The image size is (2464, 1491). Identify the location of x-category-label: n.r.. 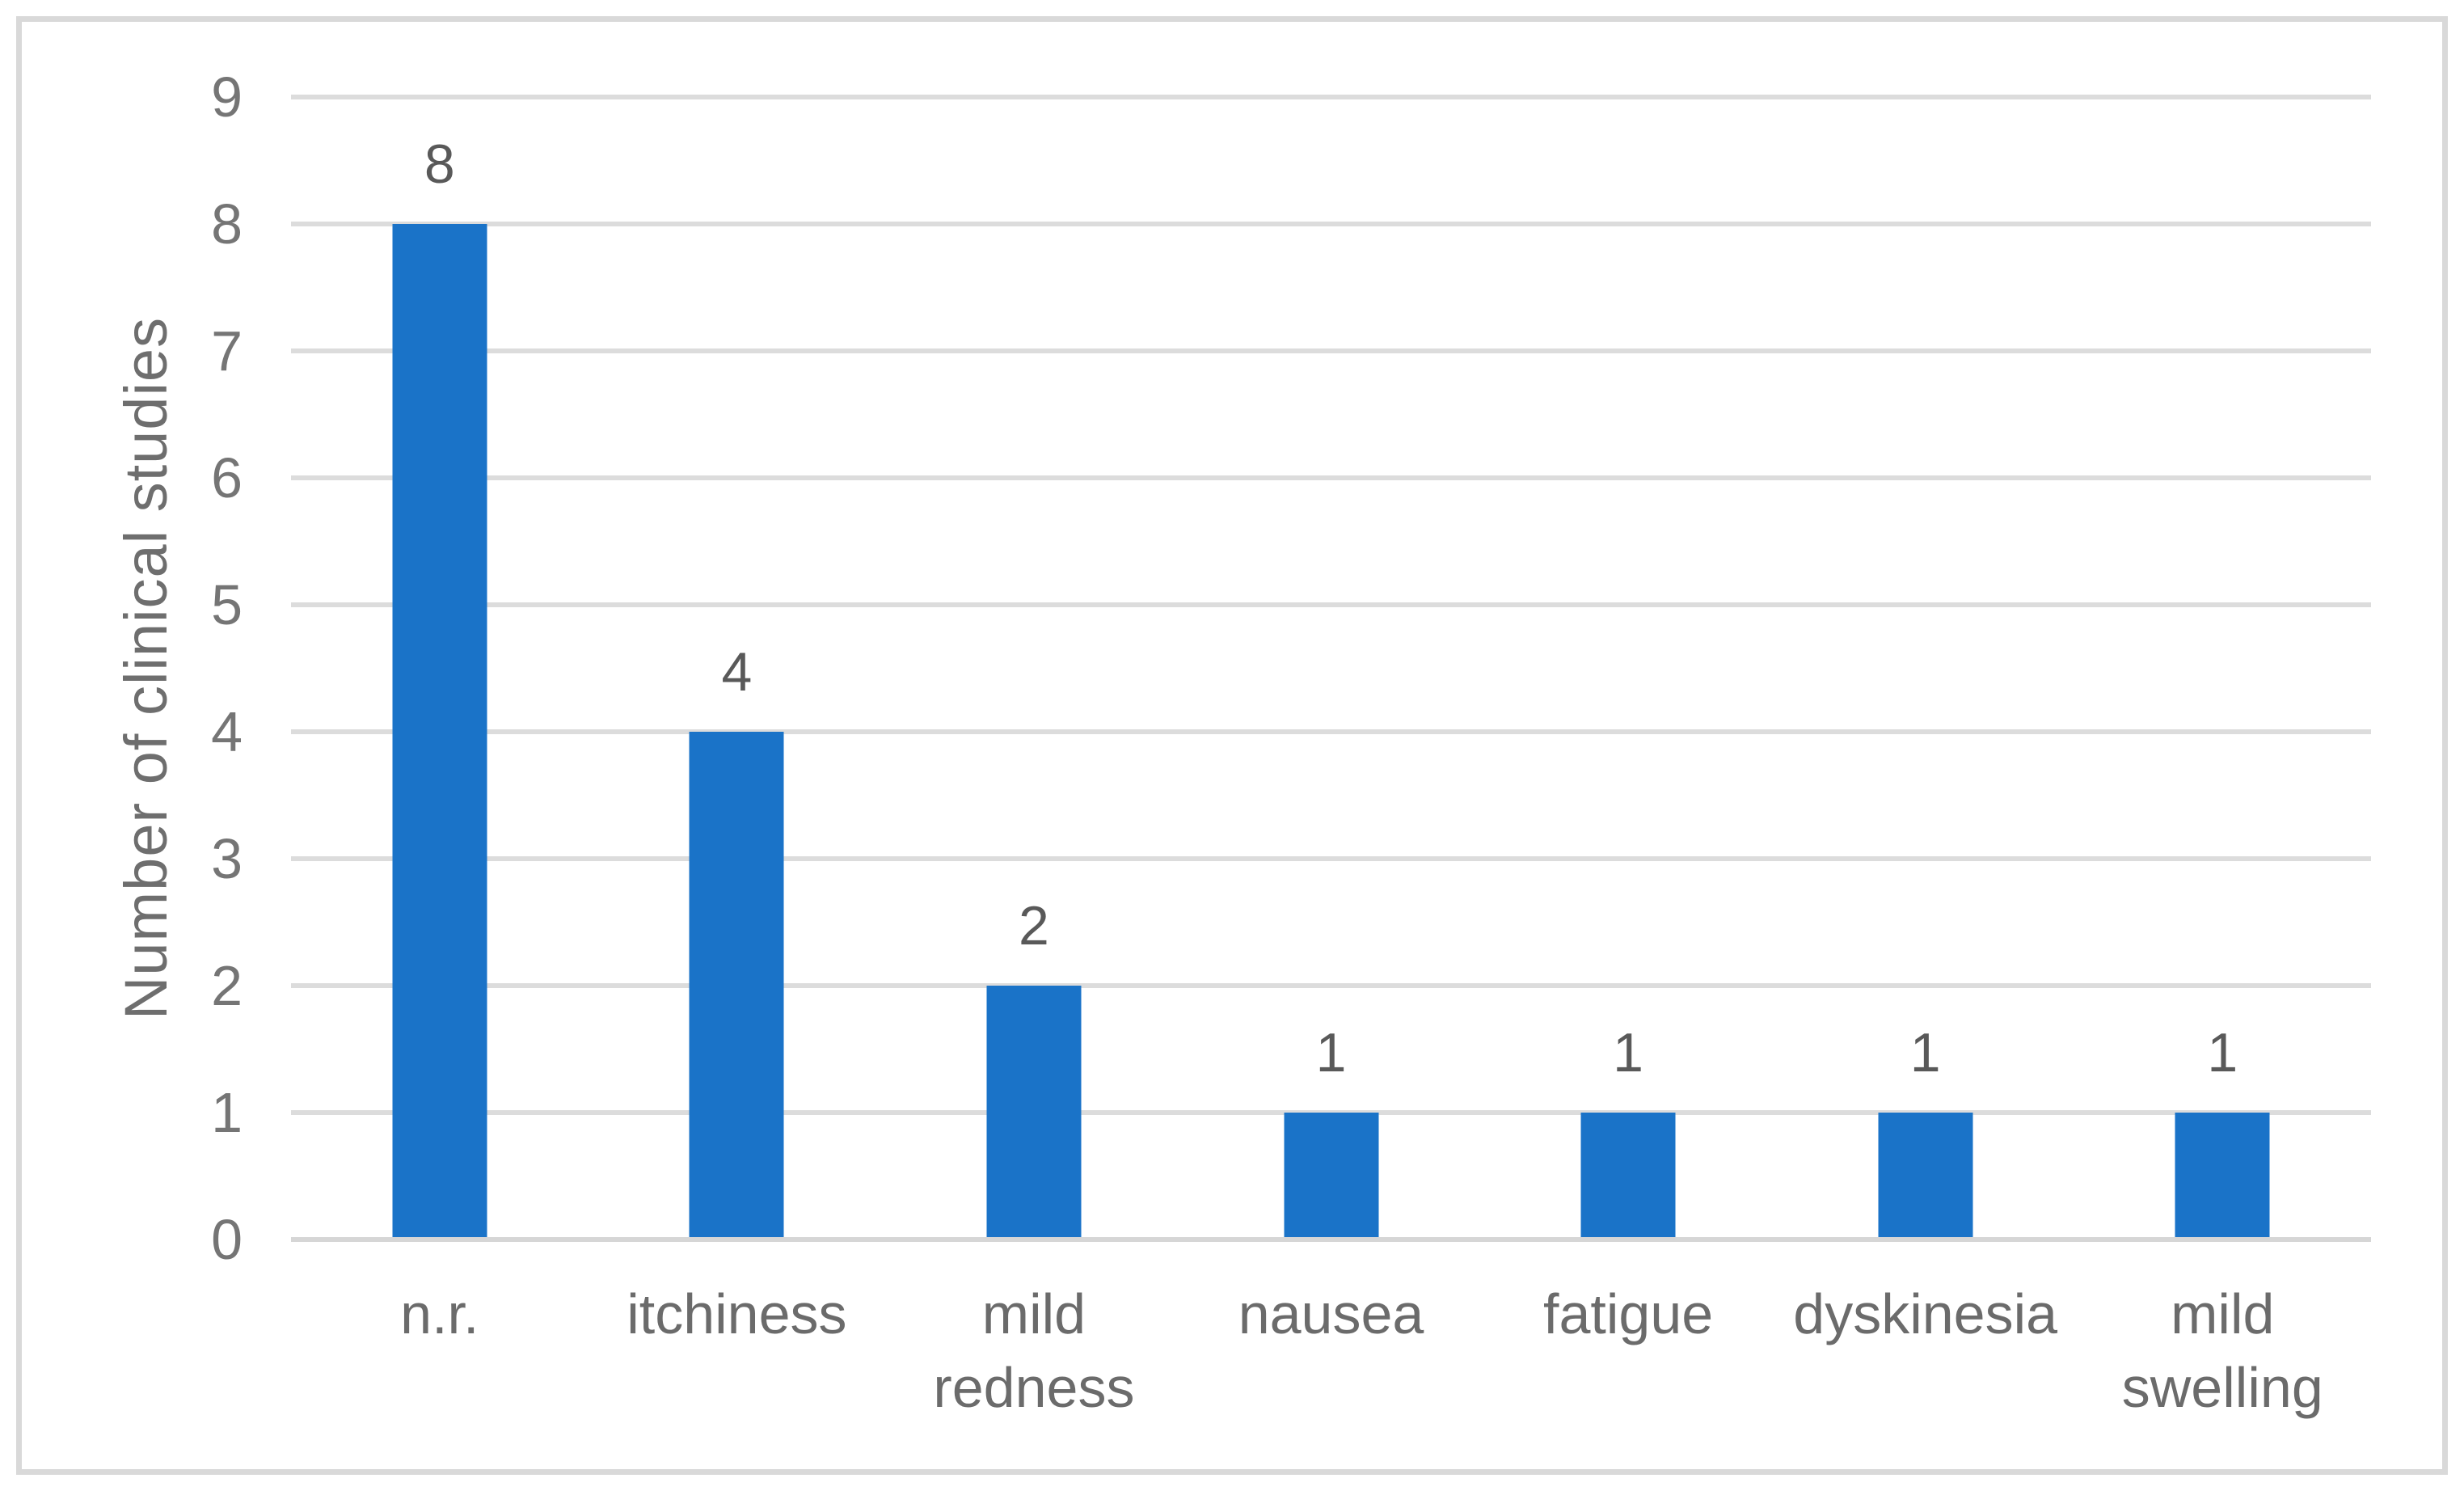
(440, 1313).